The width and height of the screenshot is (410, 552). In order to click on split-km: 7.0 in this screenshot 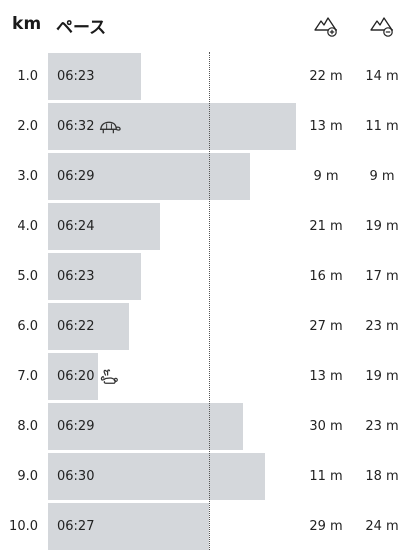, I will do `click(27, 376)`.